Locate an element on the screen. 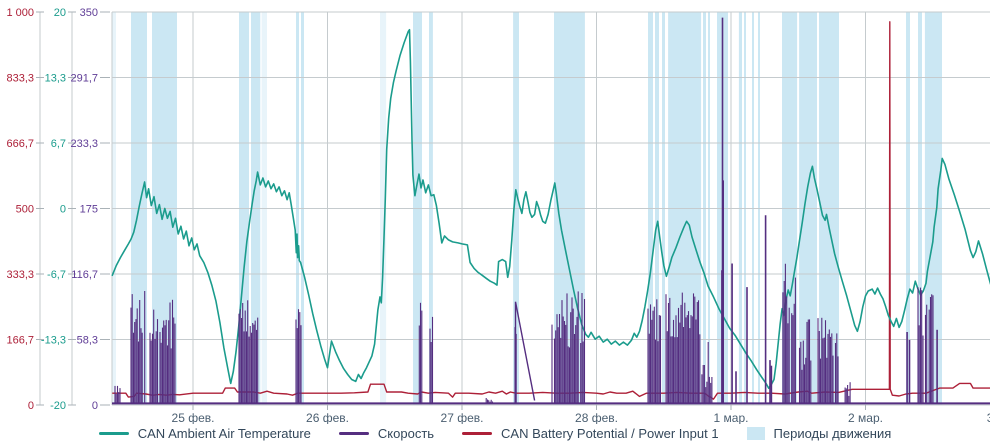 This screenshot has width=990, height=444. y-tick-label-temperature: 13,3 is located at coordinates (55, 79).